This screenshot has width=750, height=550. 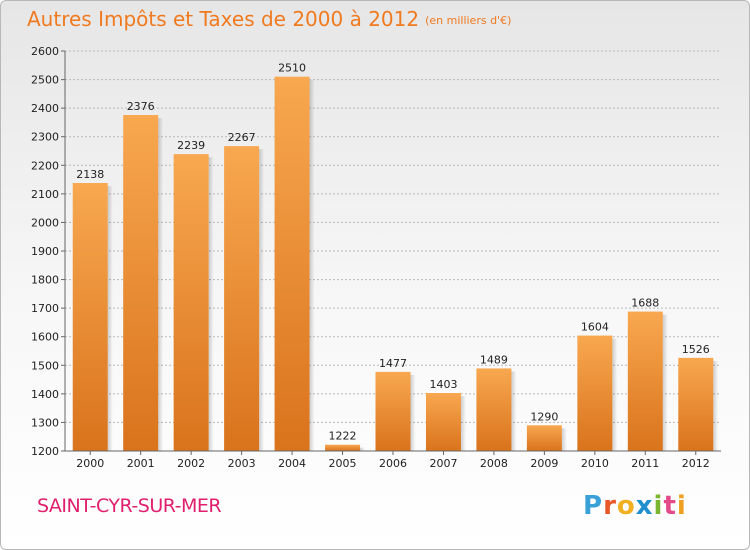 What do you see at coordinates (645, 303) in the screenshot?
I see `data-label: 1688` at bounding box center [645, 303].